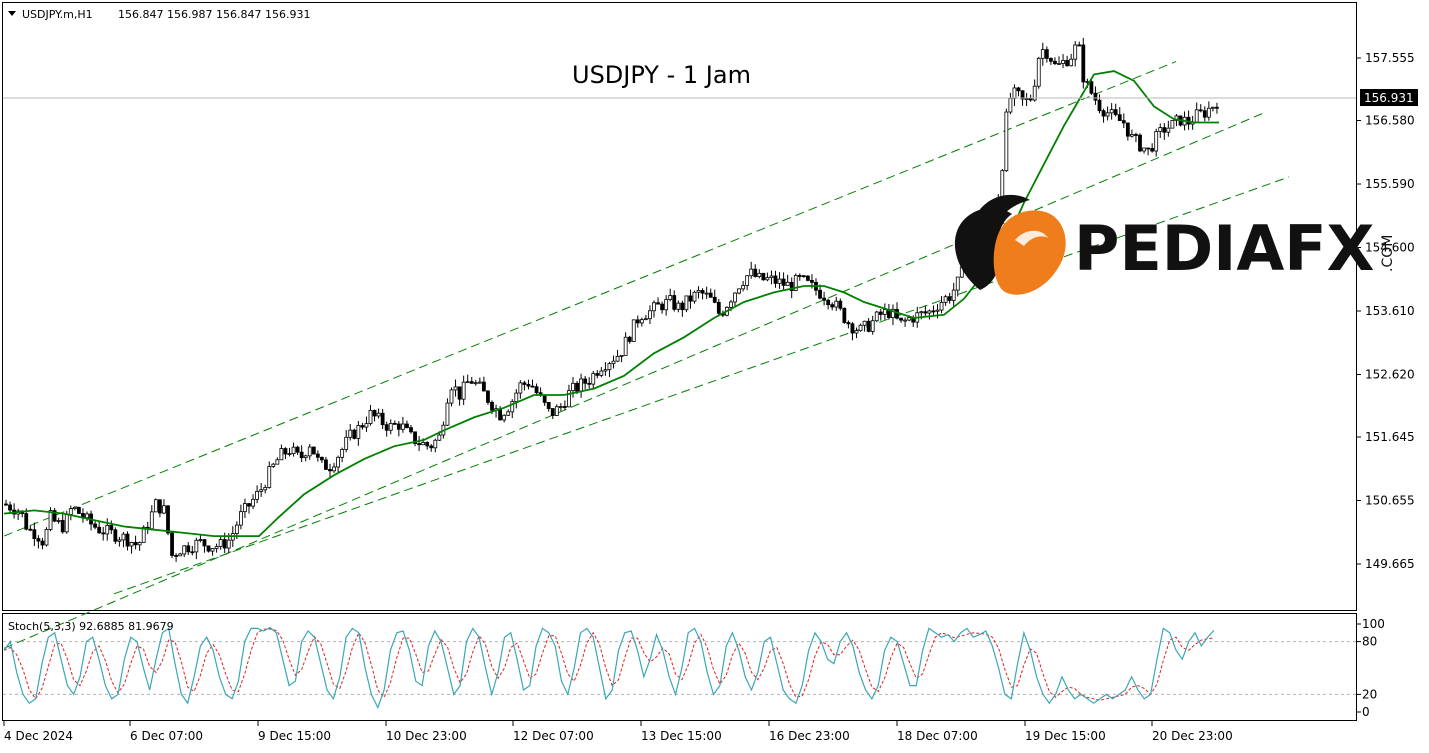 The height and width of the screenshot is (753, 1429). Describe the element at coordinates (1029, 252) in the screenshot. I see `logo-orange-drop-icon` at that location.